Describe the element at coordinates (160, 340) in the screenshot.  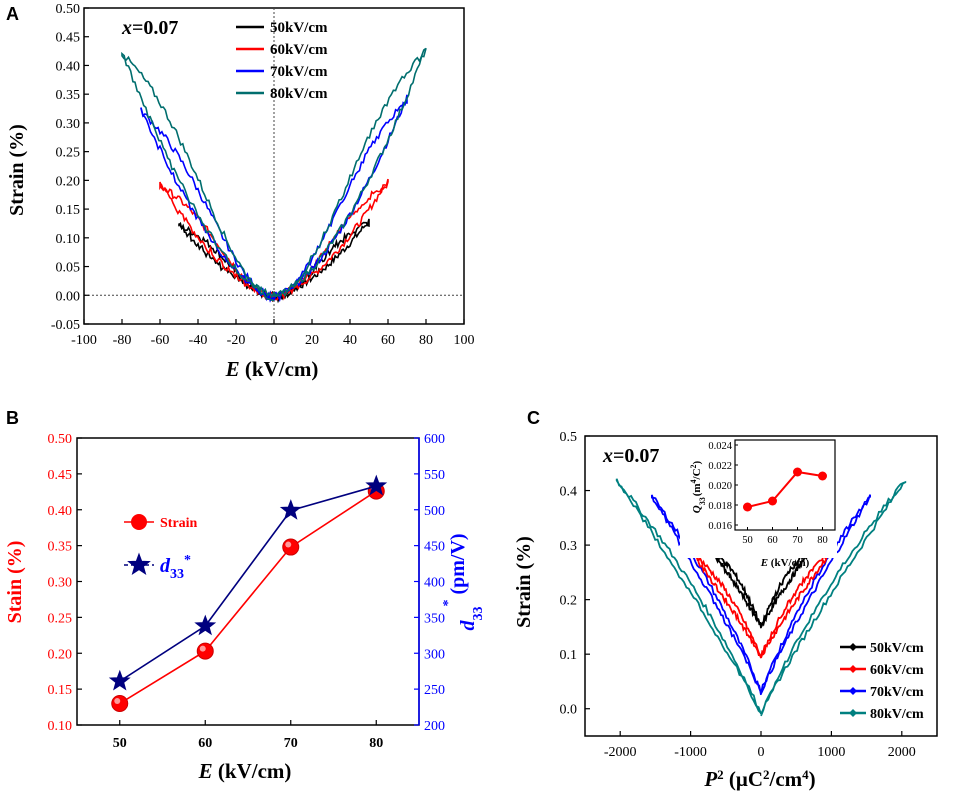
I see `x-tick-label: -60` at that location.